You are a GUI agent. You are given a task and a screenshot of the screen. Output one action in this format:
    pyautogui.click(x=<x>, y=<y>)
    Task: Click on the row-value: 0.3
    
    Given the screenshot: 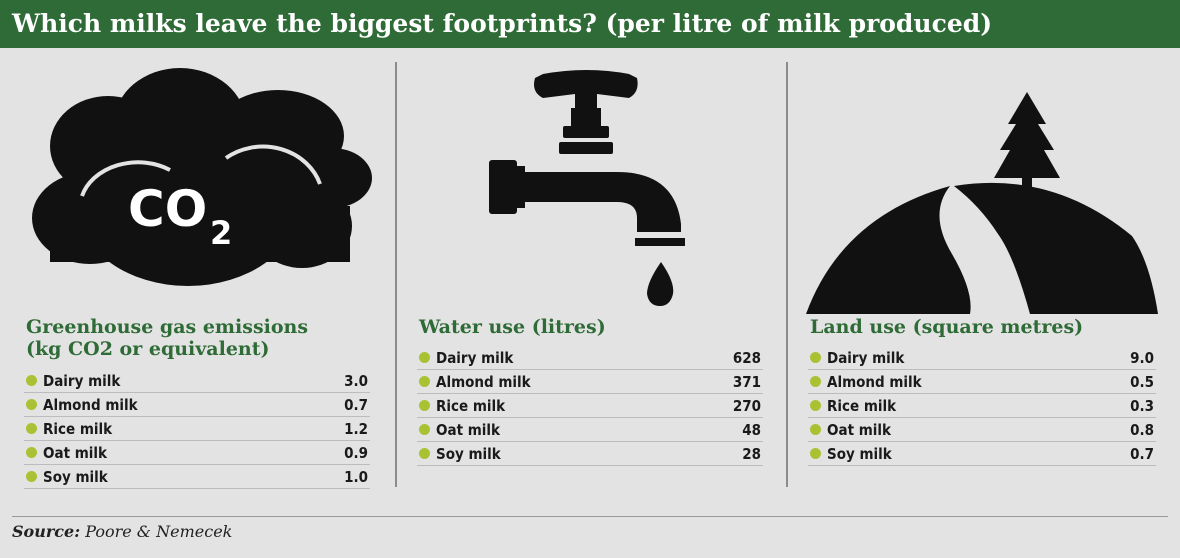 What is the action you would take?
    pyautogui.click(x=1142, y=405)
    